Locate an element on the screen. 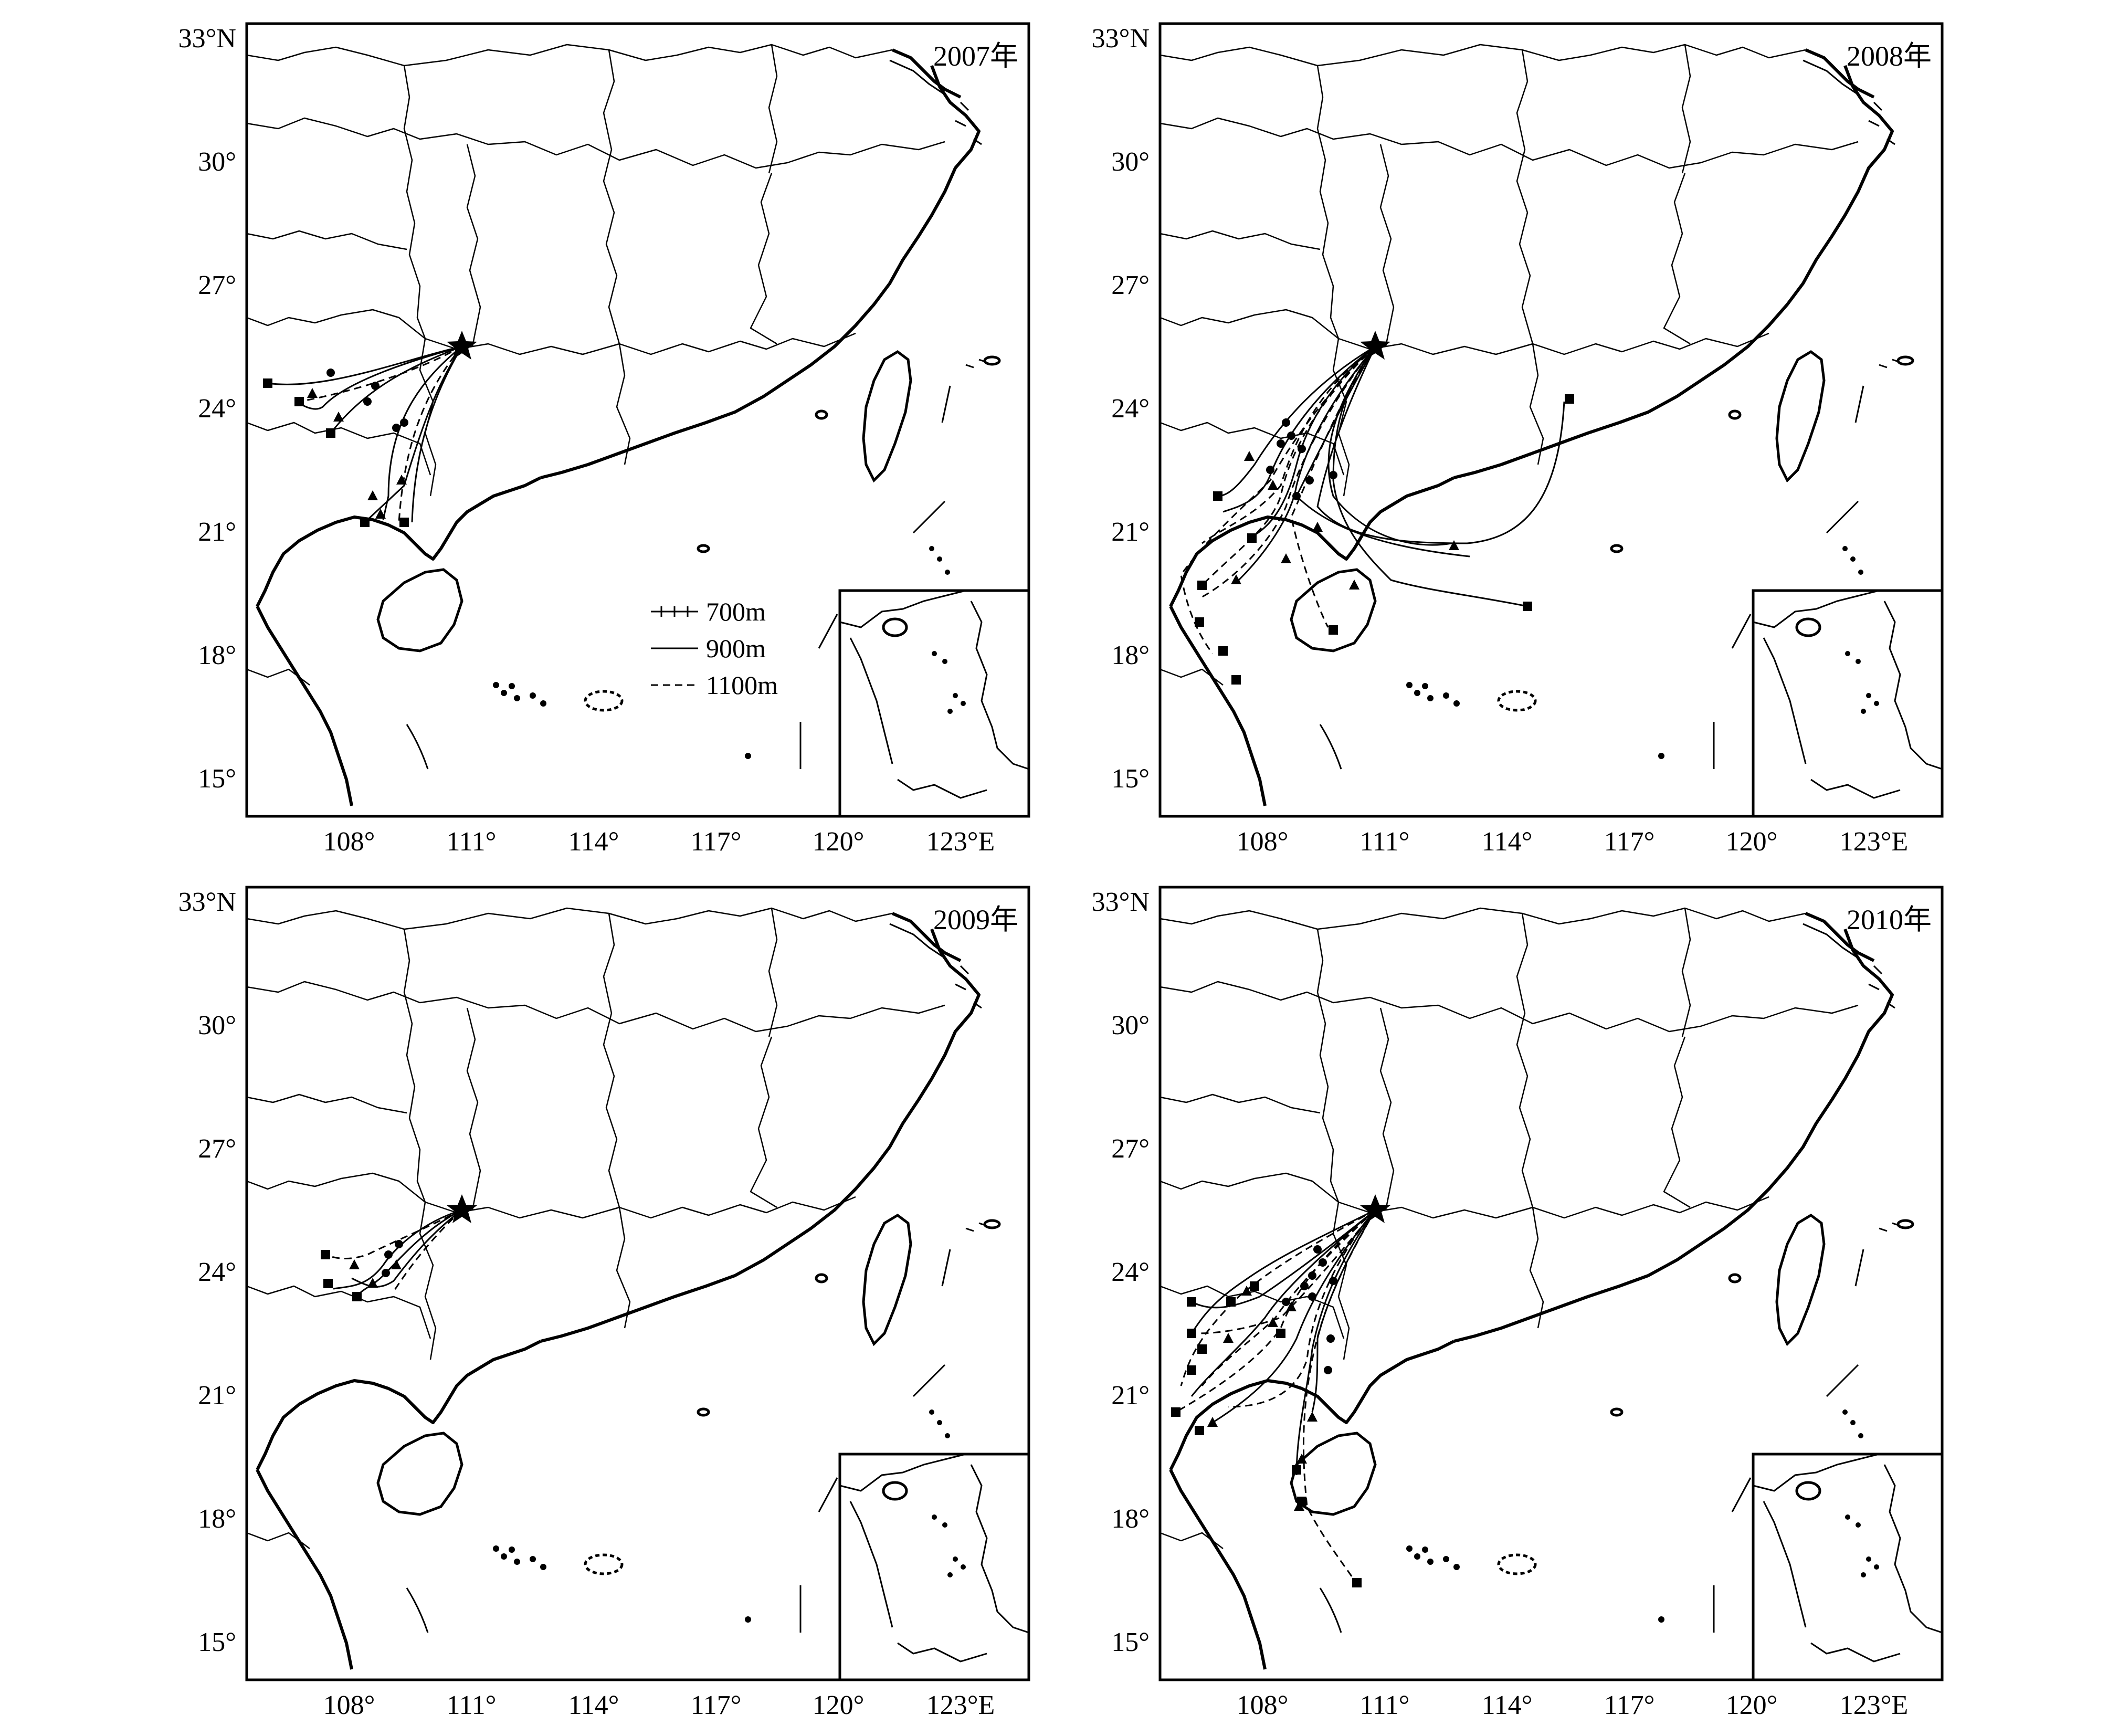  lat-axis-labels-bottom-left: 33°N 30° 27° 24° 21° 18° 15° is located at coordinates (207, 1272).